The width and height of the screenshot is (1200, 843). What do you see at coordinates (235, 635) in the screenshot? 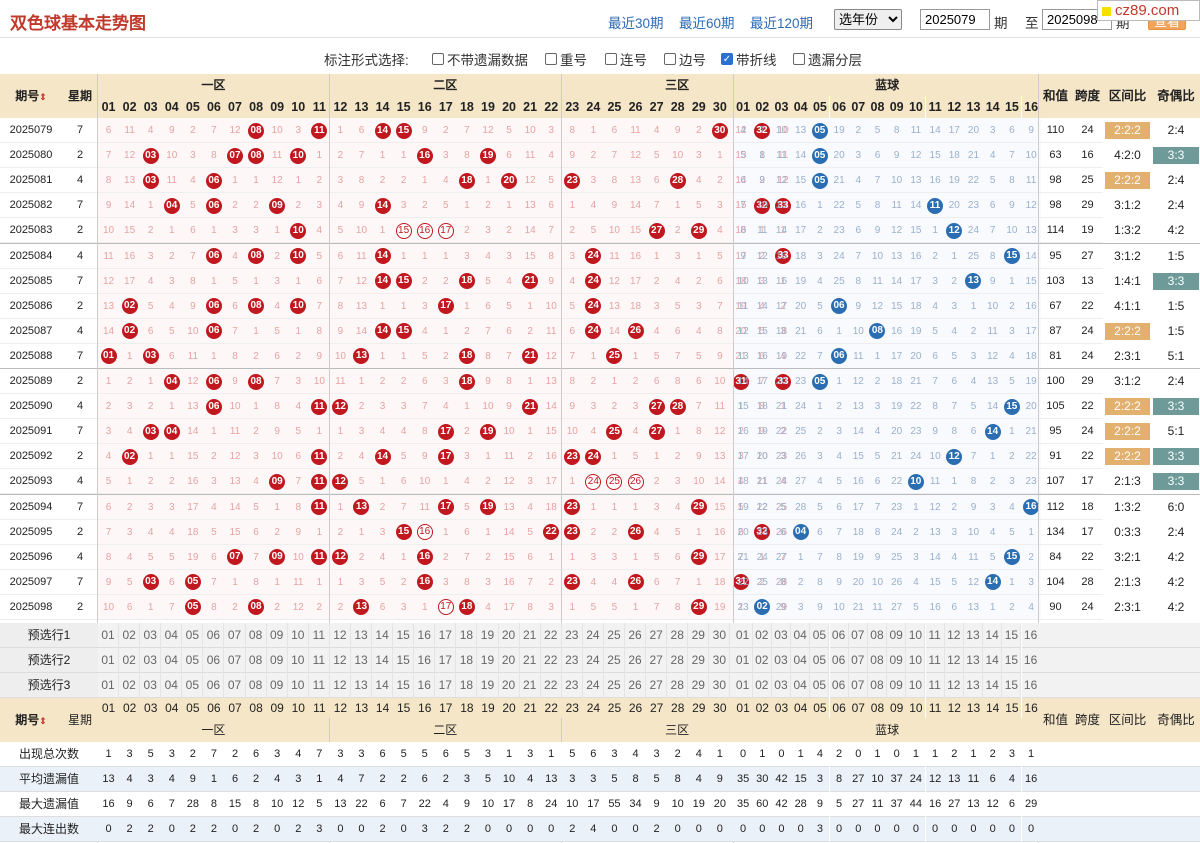
I see `pre-red-cell: 07` at bounding box center [235, 635].